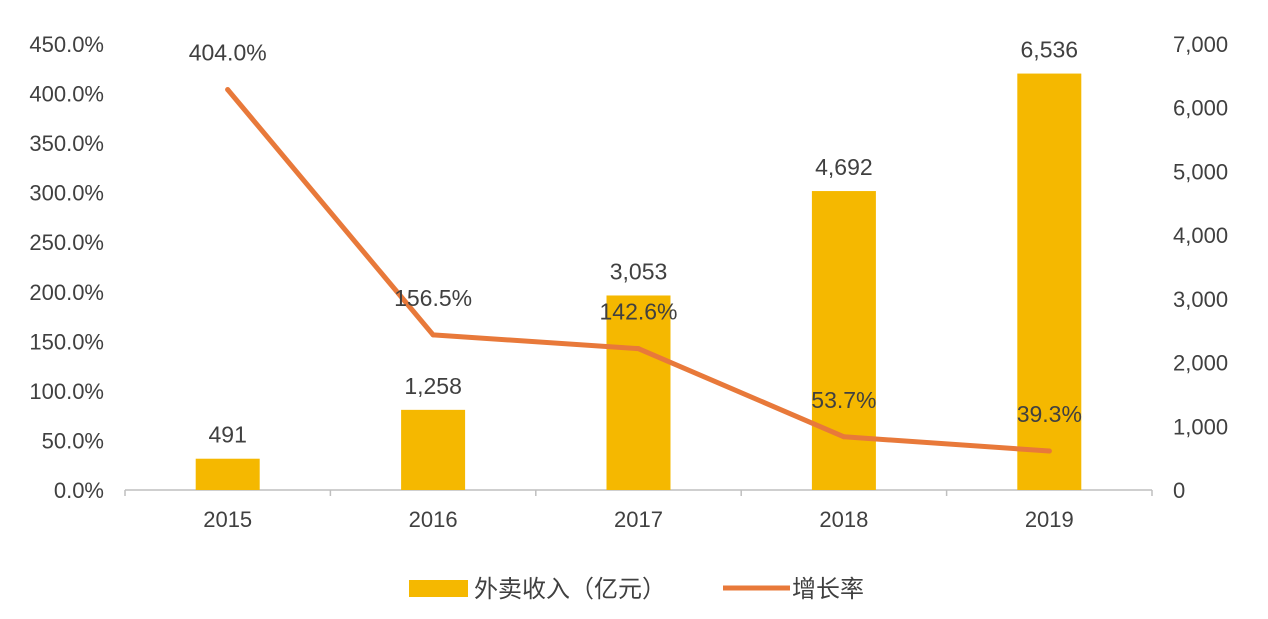  Describe the element at coordinates (66, 94) in the screenshot. I see `left-axis-tick-label: 400.0%` at that location.